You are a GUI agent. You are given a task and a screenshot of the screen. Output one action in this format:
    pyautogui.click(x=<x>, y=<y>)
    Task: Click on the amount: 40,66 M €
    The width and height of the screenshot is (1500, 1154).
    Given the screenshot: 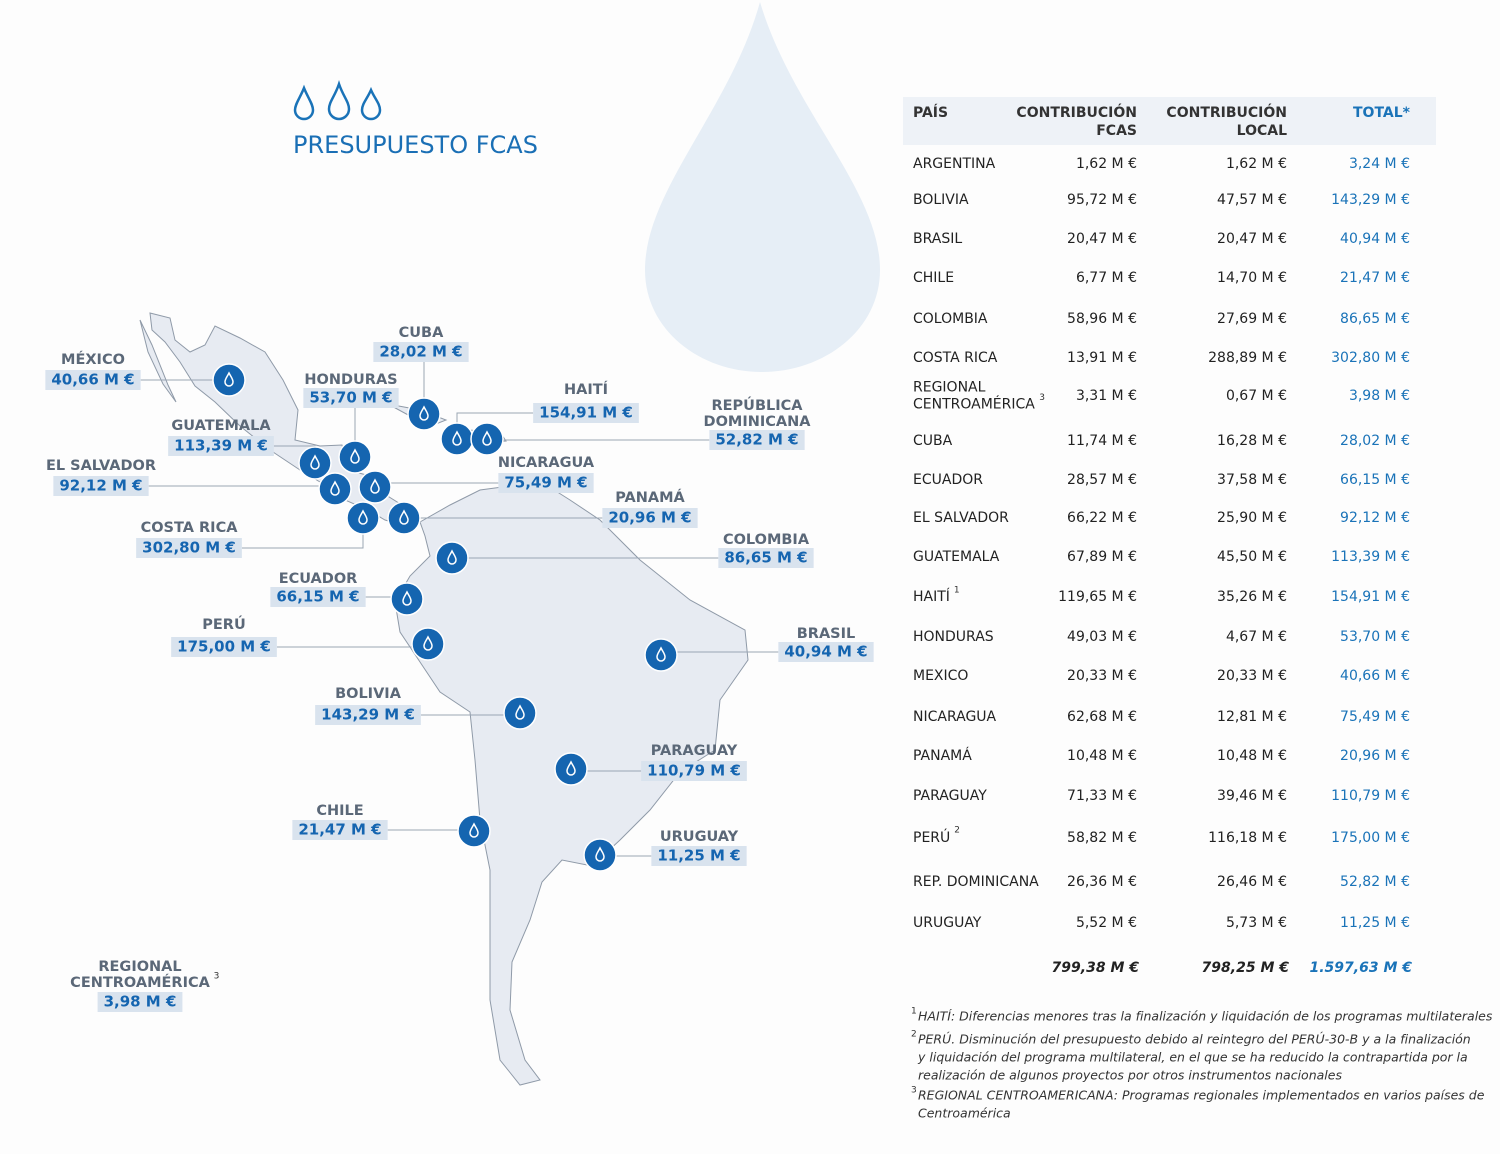 What is the action you would take?
    pyautogui.click(x=92, y=380)
    